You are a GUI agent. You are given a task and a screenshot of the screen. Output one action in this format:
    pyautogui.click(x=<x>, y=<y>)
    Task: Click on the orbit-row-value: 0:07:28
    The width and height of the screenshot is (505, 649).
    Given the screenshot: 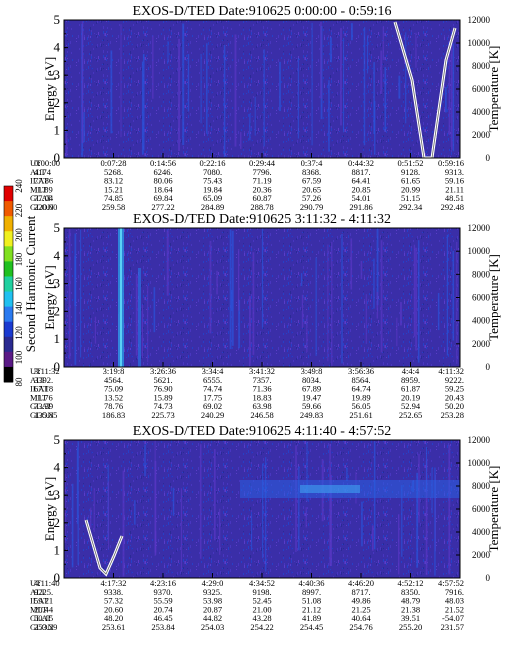 What is the action you would take?
    pyautogui.click(x=114, y=163)
    